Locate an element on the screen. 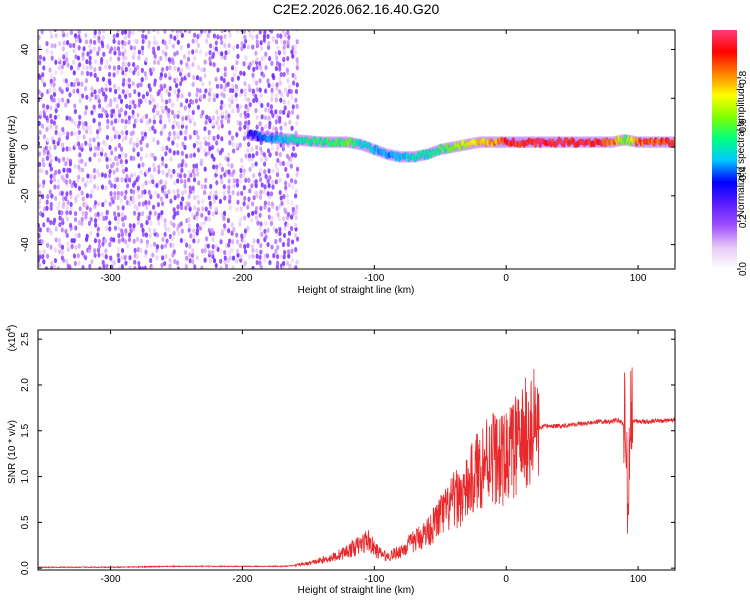 The image size is (750, 600). colorbar-gradient is located at coordinates (724, 149).